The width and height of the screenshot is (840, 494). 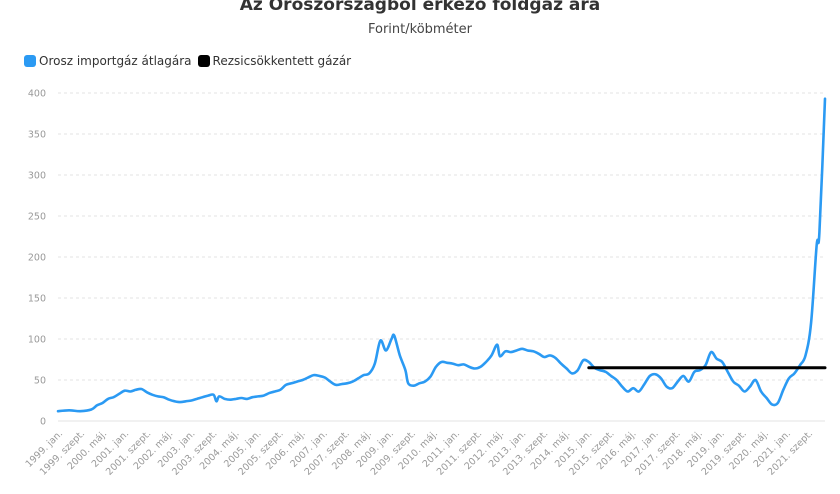 I want to click on chart-subtitle: Forint/köbméter, so click(x=419, y=29).